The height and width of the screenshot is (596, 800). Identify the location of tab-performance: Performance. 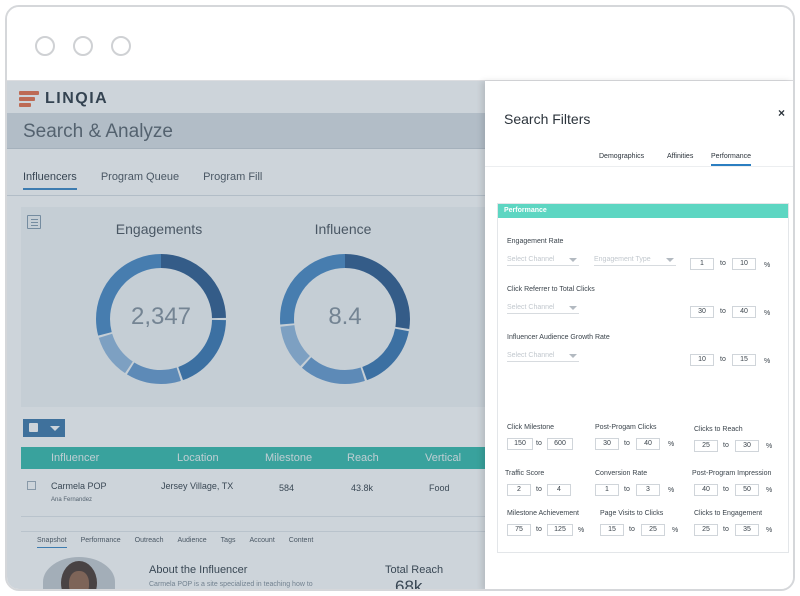
(731, 159).